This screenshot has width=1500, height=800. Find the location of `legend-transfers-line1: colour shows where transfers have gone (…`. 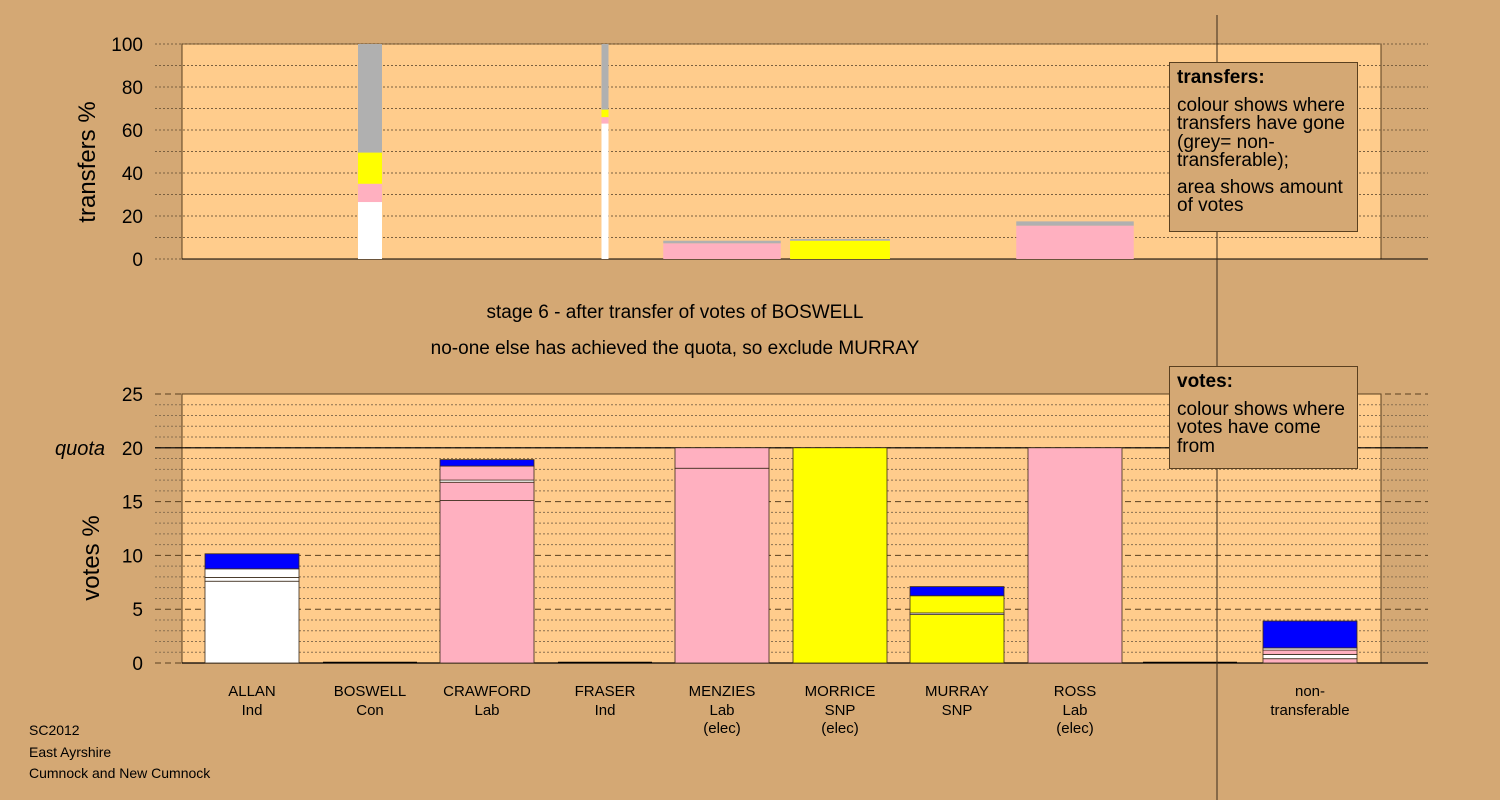

legend-transfers-line1: colour shows where transfers have gone (… is located at coordinates (1261, 132).